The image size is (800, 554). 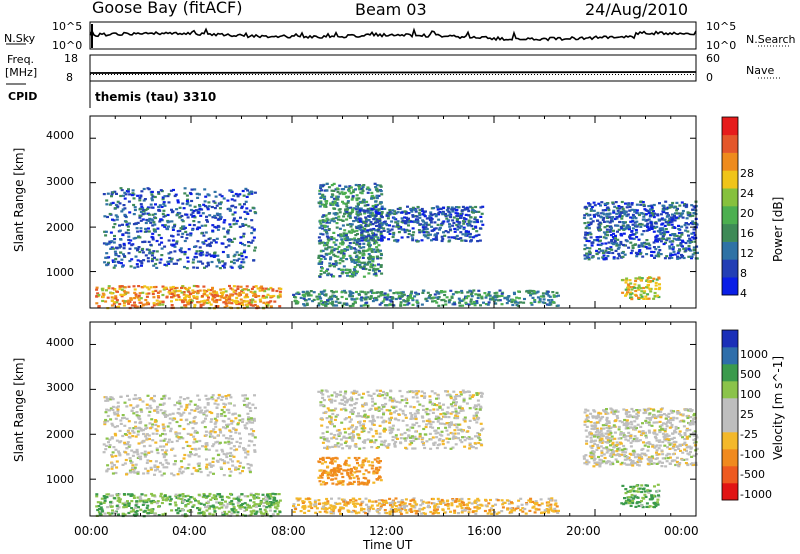 I want to click on vel-cbar-tick-m1000: -1000, so click(x=756, y=494).